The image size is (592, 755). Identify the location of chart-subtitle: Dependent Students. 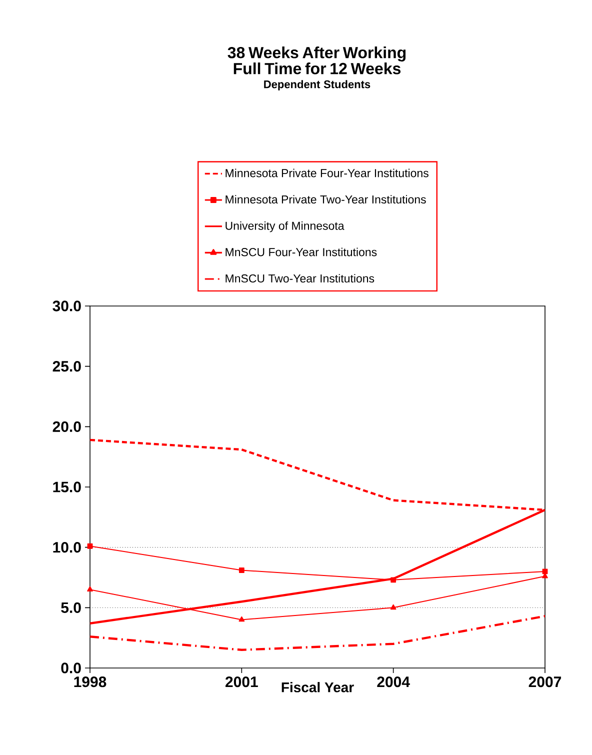
(317, 85).